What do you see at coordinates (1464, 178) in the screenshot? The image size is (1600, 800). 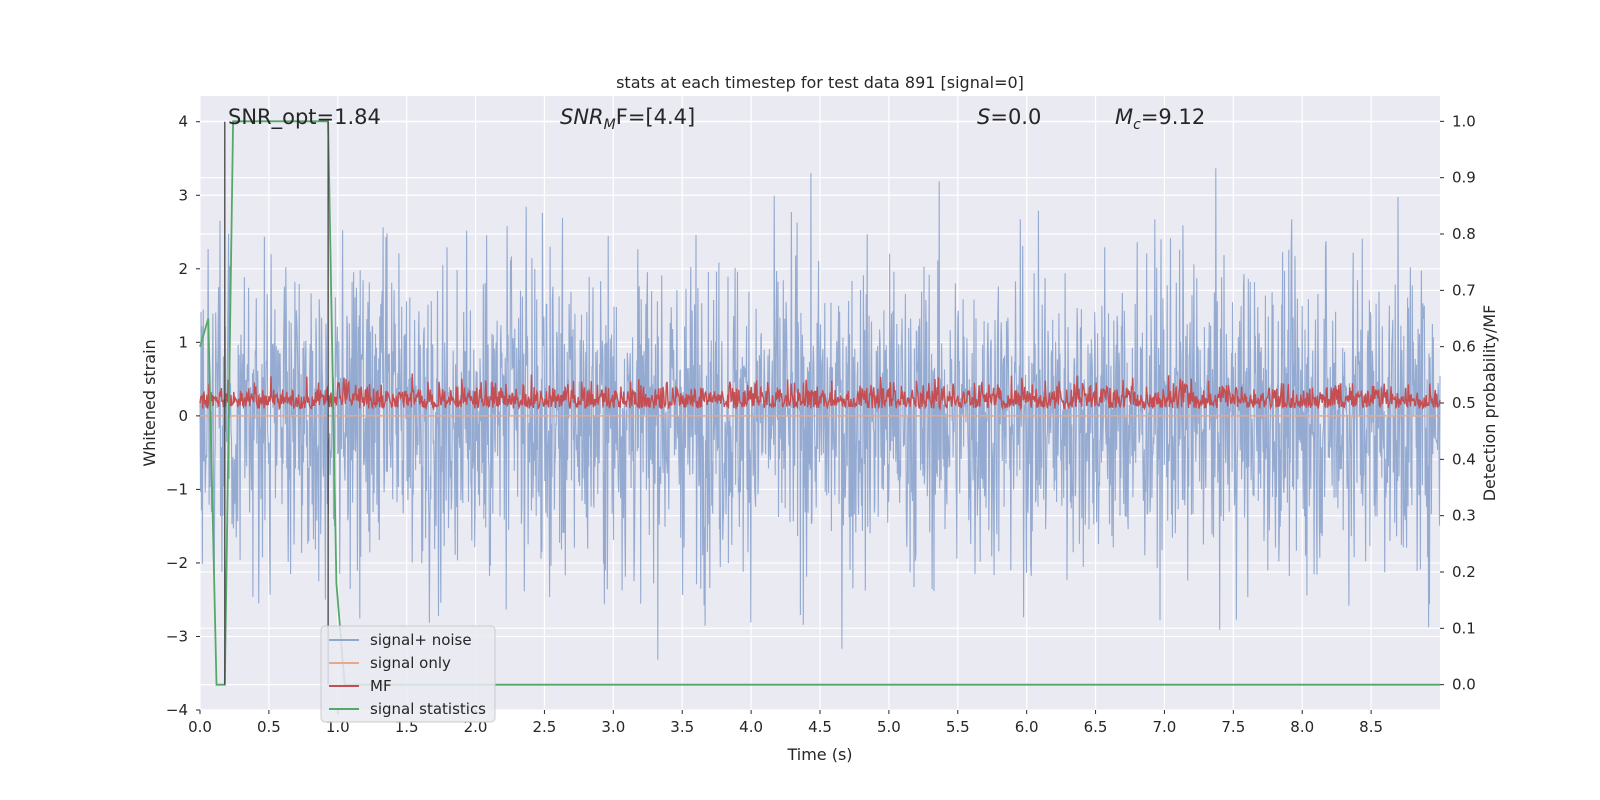 I see `y2-tick-label: 0.9` at bounding box center [1464, 178].